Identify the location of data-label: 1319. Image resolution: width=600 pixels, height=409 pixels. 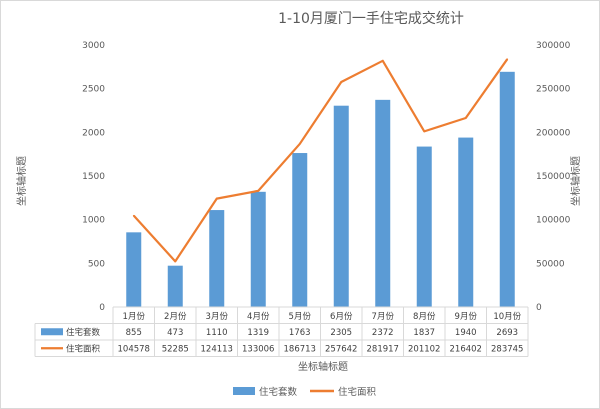
(258, 333).